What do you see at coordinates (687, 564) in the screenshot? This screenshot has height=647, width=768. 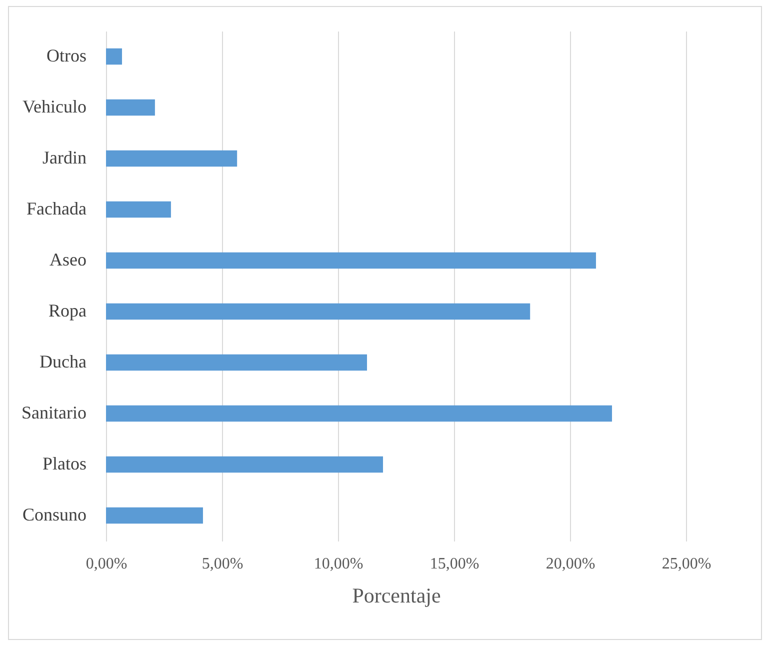 I see `x-tick-label: 25,00%` at bounding box center [687, 564].